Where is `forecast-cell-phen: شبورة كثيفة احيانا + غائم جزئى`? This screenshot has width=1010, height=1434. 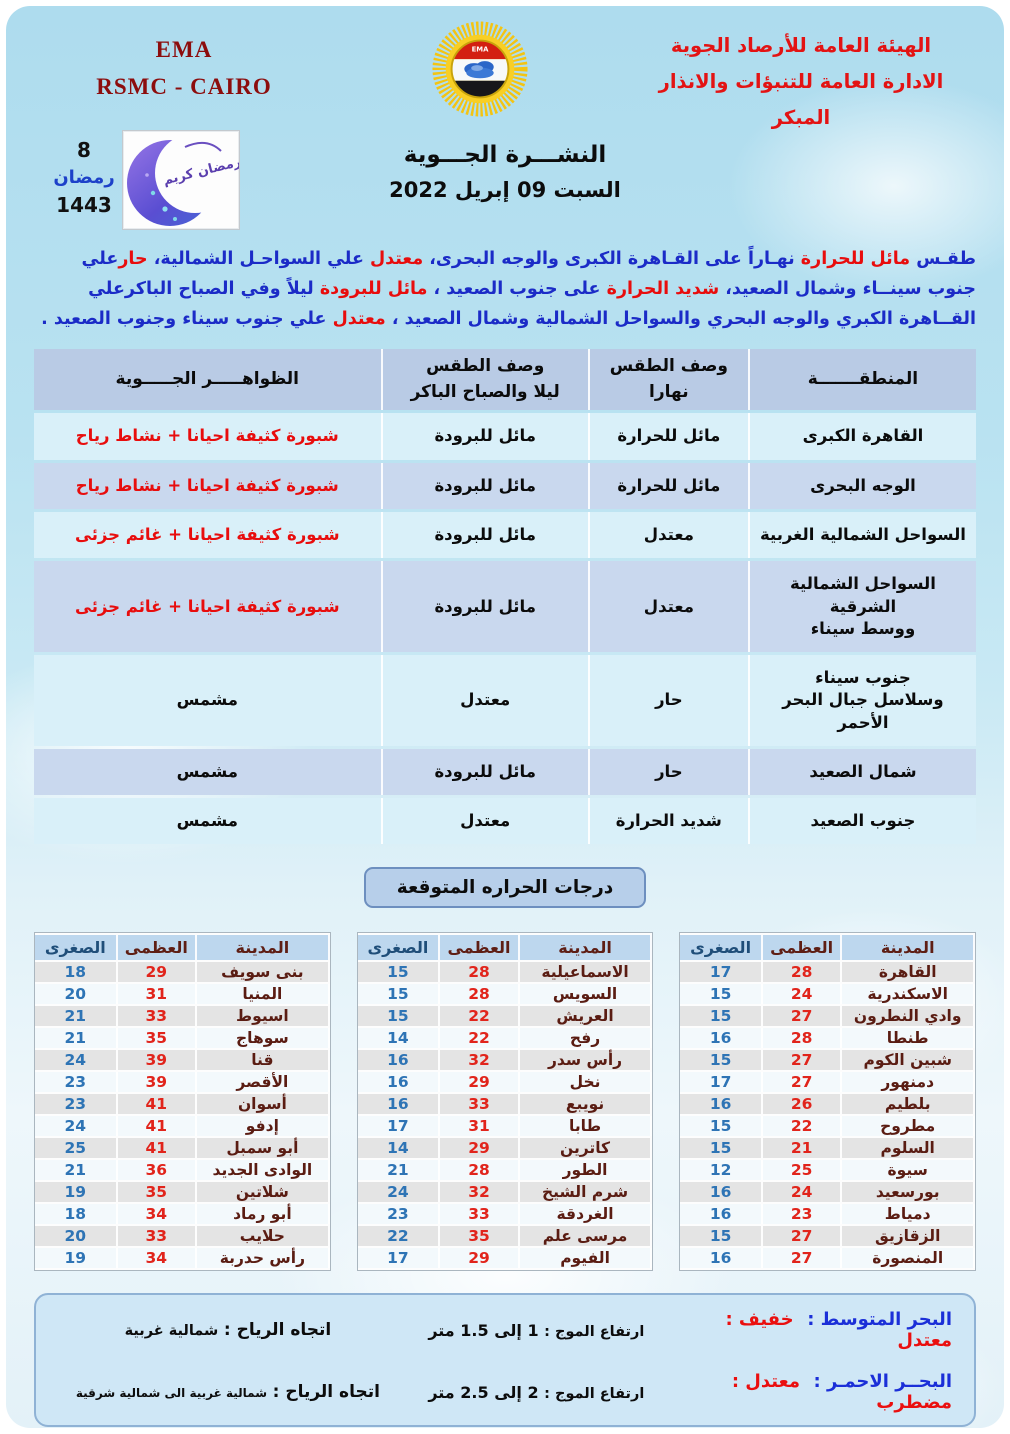
forecast-cell-phen: شبورة كثيفة احيانا + غائم جزئى is located at coordinates (208, 607).